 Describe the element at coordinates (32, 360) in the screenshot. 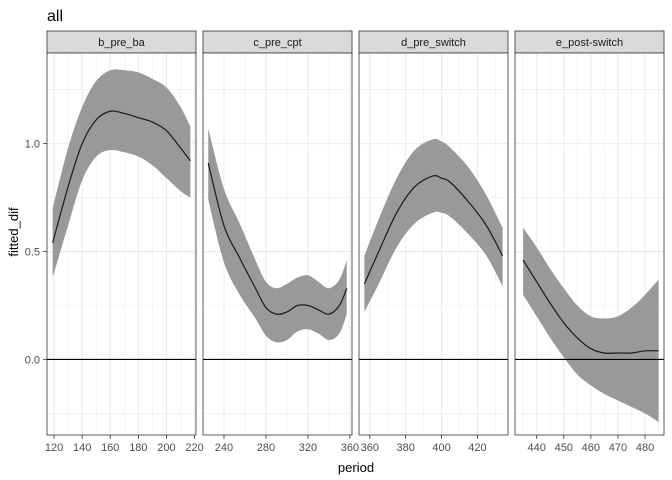

I see `y-tick-label: 0.0` at that location.